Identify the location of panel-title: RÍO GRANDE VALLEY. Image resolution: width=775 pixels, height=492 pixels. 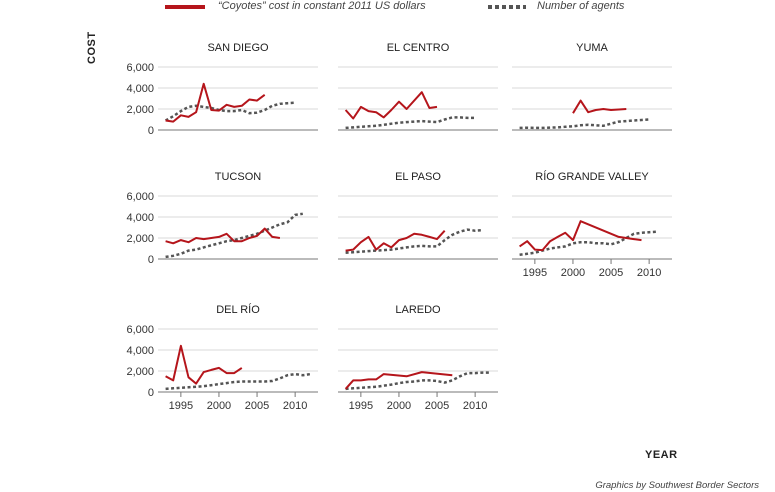
(592, 176).